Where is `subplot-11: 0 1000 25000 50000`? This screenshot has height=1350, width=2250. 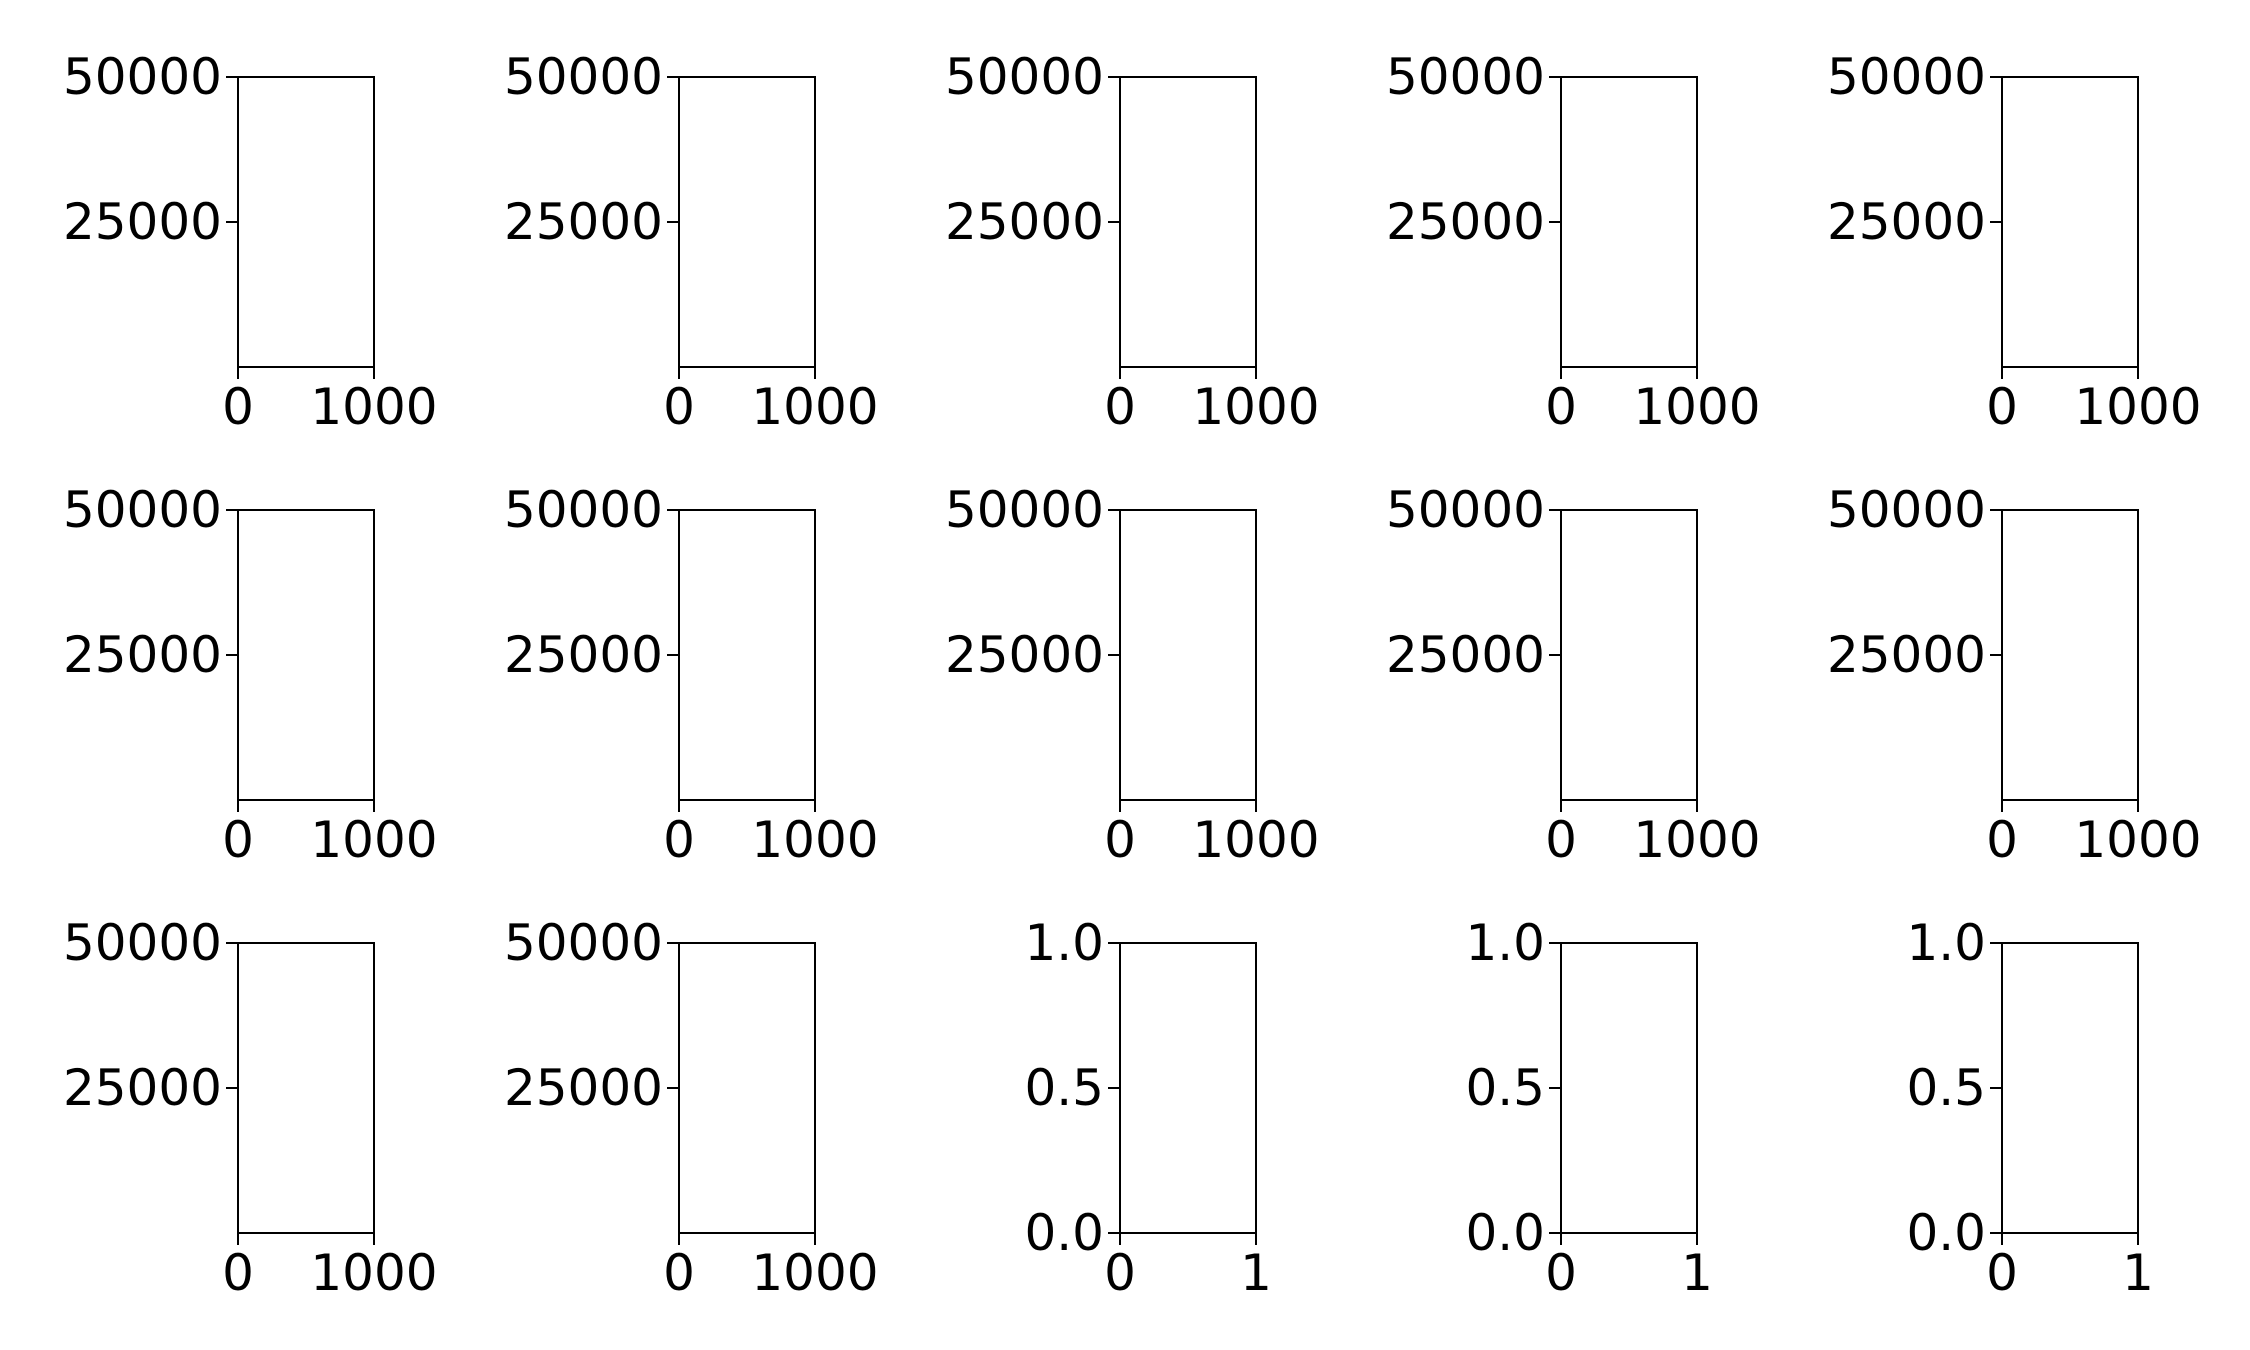 subplot-11: 0 1000 25000 50000 is located at coordinates (250, 1108).